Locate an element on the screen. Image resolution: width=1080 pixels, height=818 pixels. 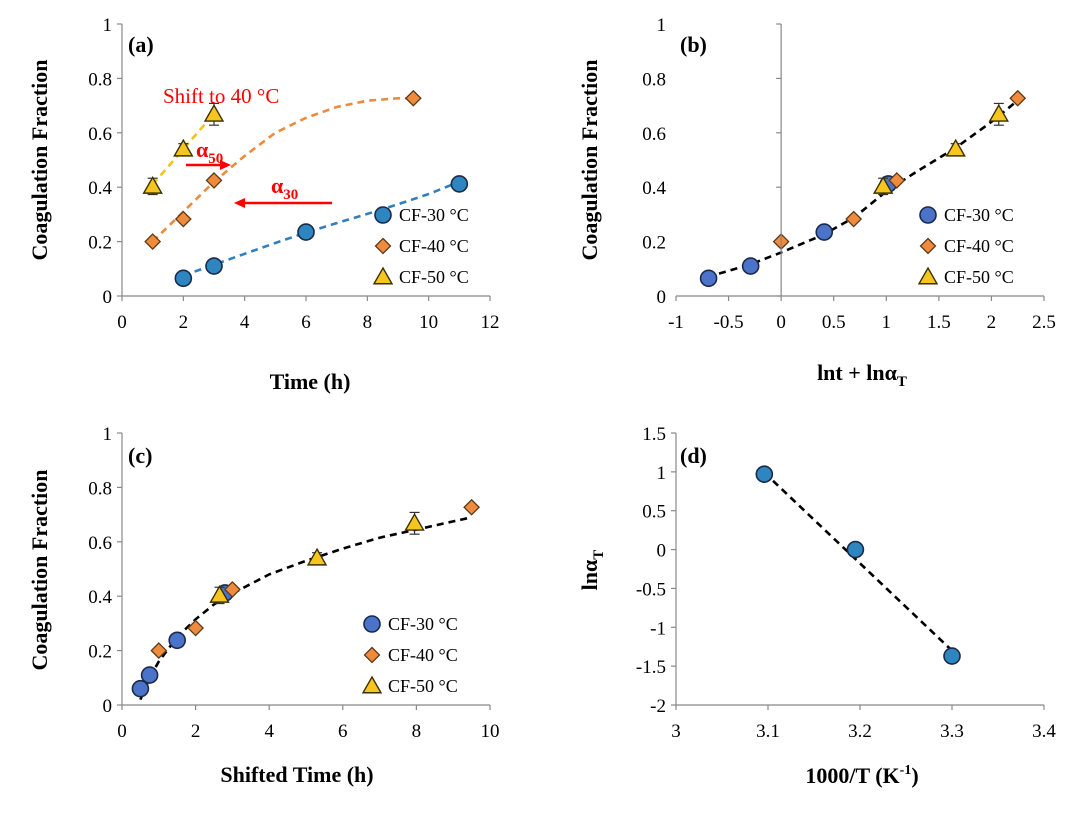
x-tick-label: 1 is located at coordinates (887, 322).